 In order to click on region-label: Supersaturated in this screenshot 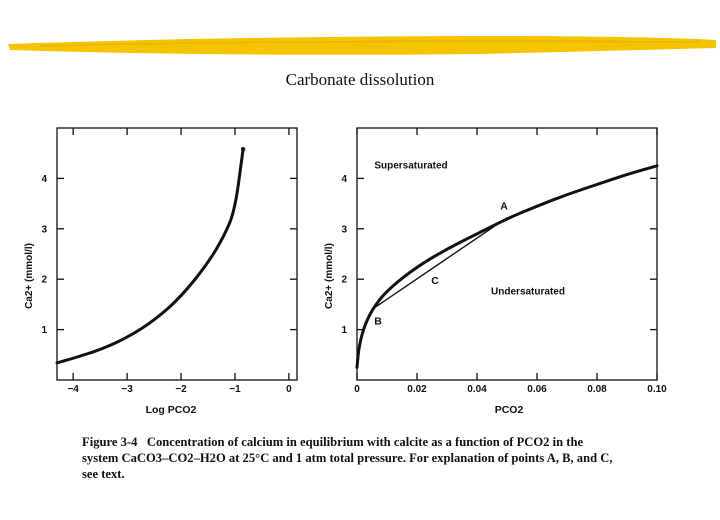, I will do `click(410, 165)`.